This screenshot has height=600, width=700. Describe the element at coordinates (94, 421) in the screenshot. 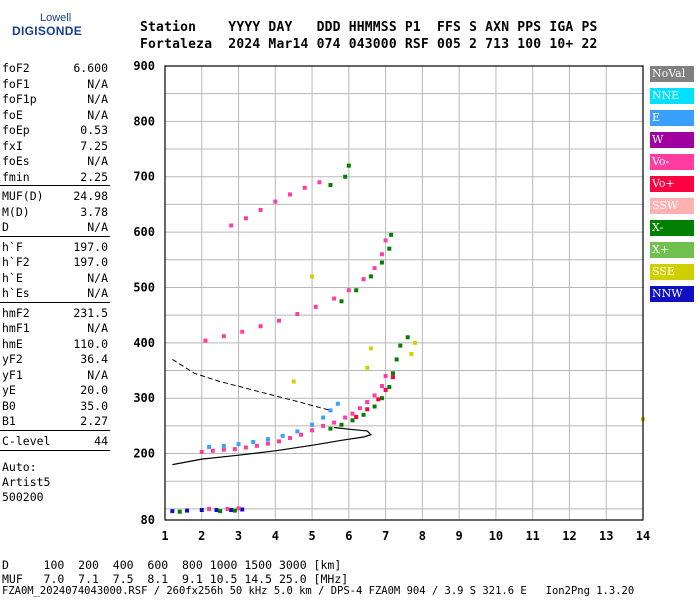

I see `param-value: 2.27` at that location.